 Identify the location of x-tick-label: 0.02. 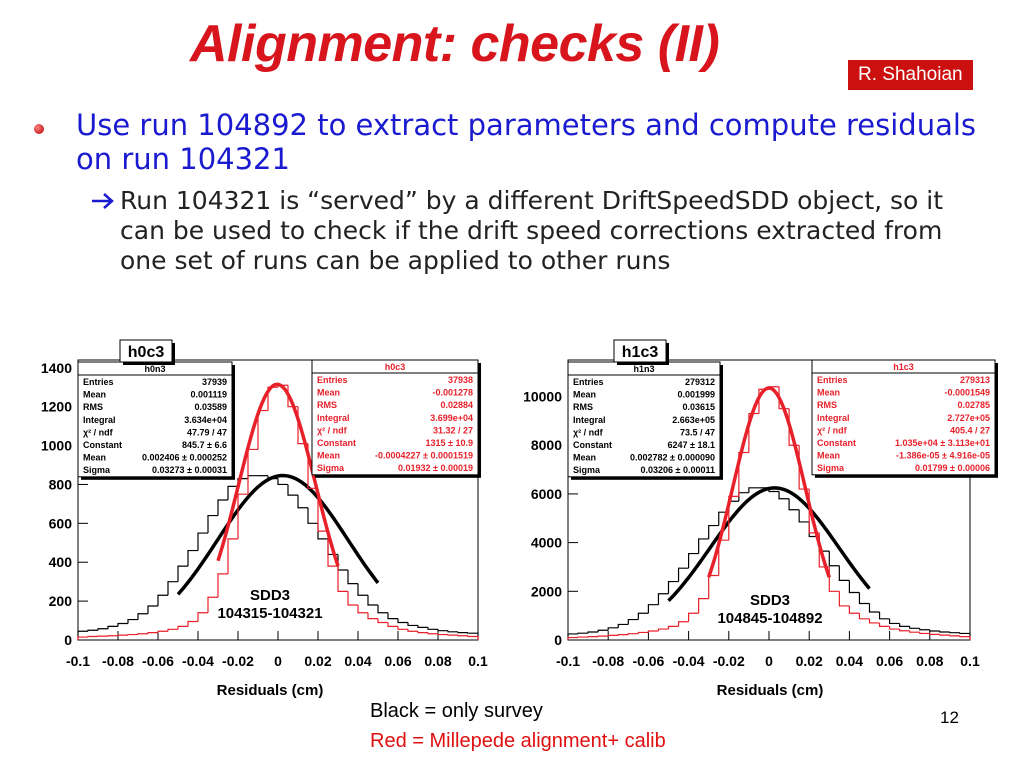
(809, 661).